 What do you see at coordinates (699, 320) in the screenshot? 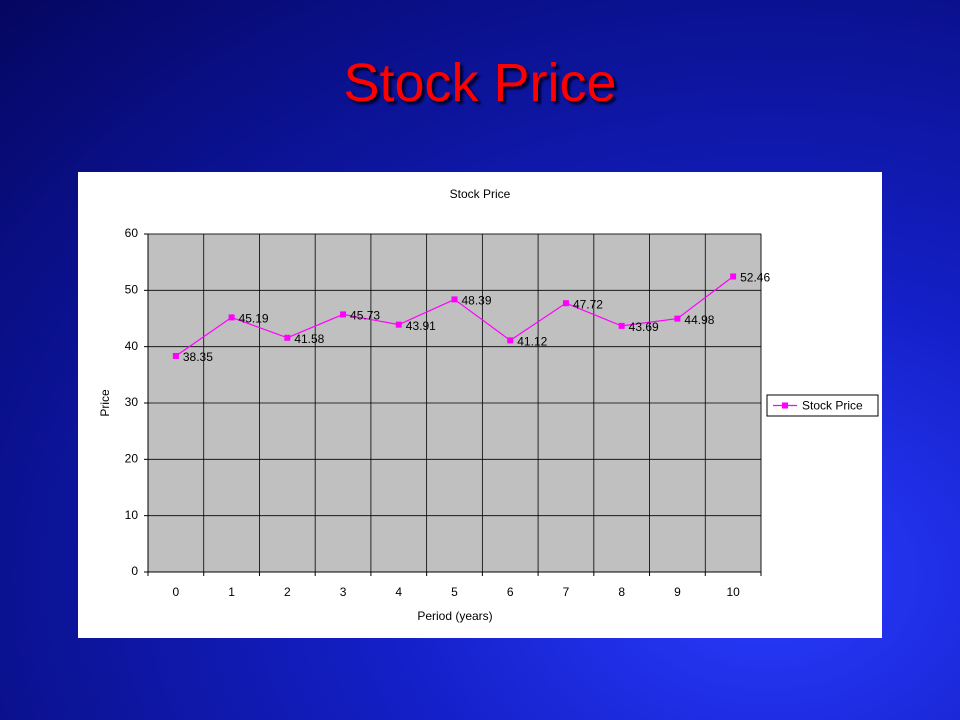
I see `data-label: 44.98` at bounding box center [699, 320].